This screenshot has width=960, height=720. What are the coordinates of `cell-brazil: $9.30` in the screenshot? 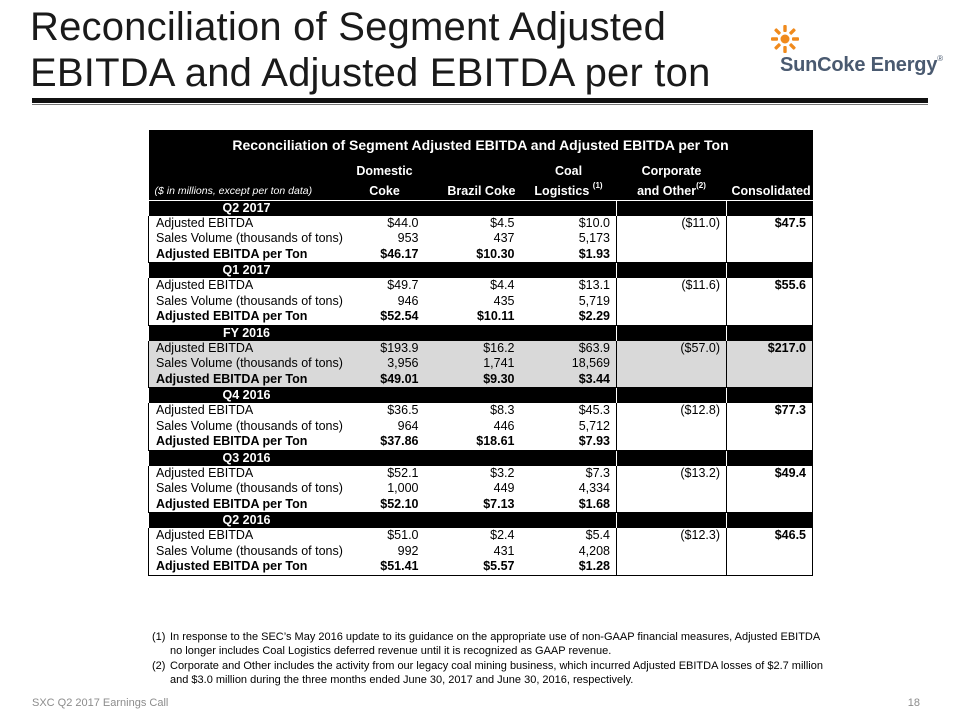 It's located at (472, 379).